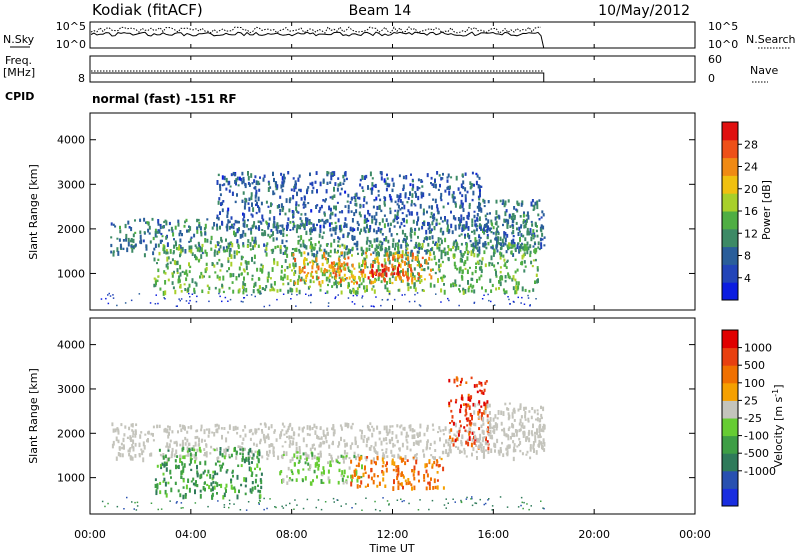 This screenshot has height=554, width=800. I want to click on x-tick-label: 00:00, so click(695, 534).